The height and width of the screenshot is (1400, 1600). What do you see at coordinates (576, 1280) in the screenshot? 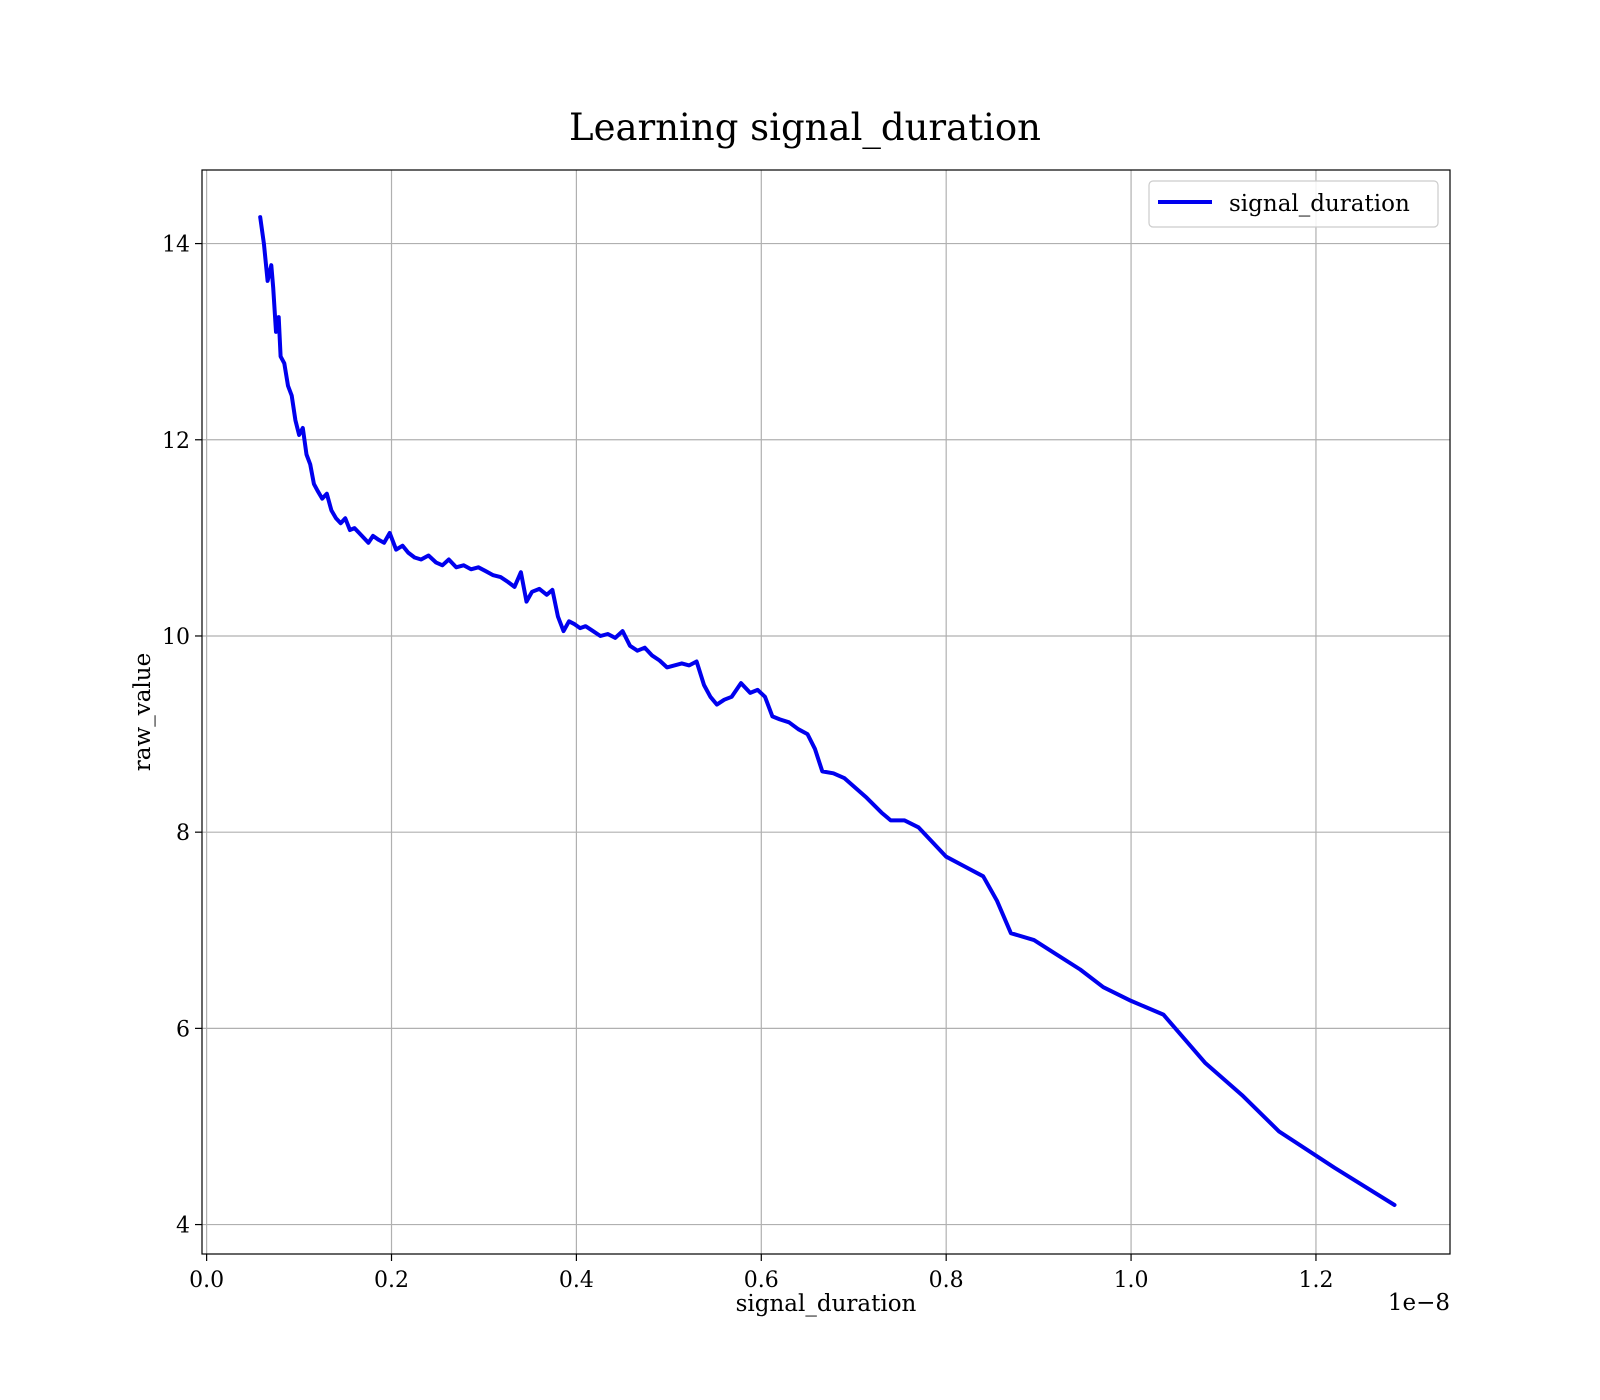
I see `x-tick-label: 0.4` at bounding box center [576, 1280].